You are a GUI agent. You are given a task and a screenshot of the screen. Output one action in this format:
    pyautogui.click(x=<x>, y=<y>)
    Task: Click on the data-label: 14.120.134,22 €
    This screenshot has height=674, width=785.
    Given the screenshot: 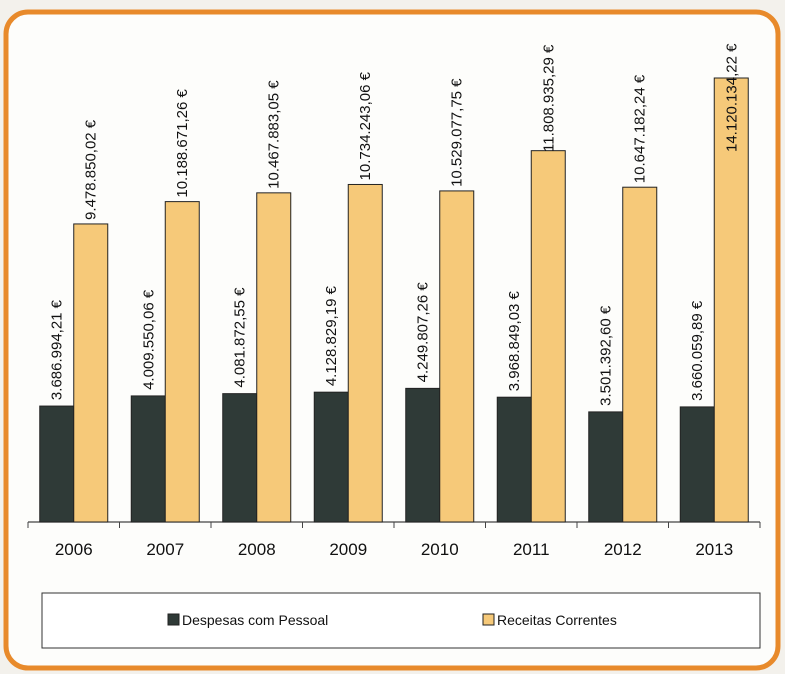 What is the action you would take?
    pyautogui.click(x=731, y=97)
    